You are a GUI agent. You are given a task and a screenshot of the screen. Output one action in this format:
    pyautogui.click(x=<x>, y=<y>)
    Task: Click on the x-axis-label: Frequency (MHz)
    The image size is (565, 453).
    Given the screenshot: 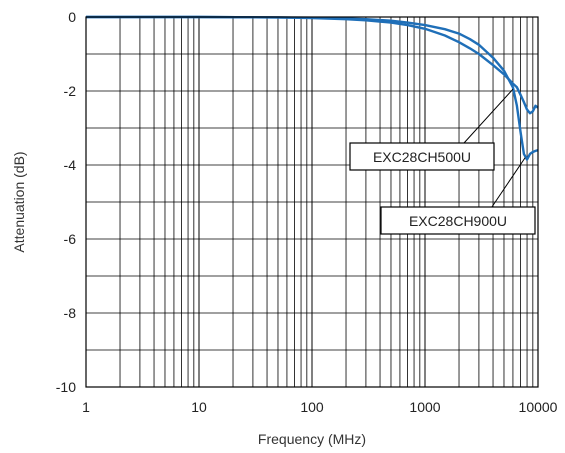 What is the action you would take?
    pyautogui.click(x=312, y=439)
    